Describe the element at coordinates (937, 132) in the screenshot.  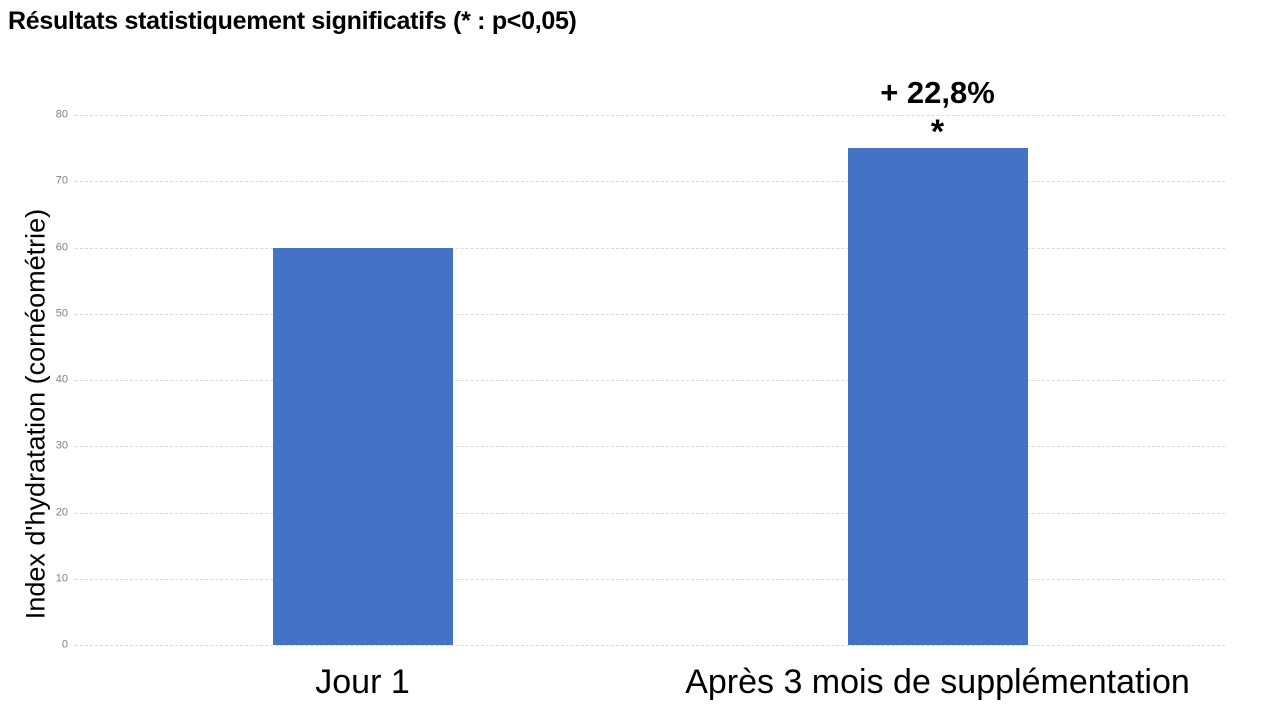
I see `annotation-significance-star: *` at that location.